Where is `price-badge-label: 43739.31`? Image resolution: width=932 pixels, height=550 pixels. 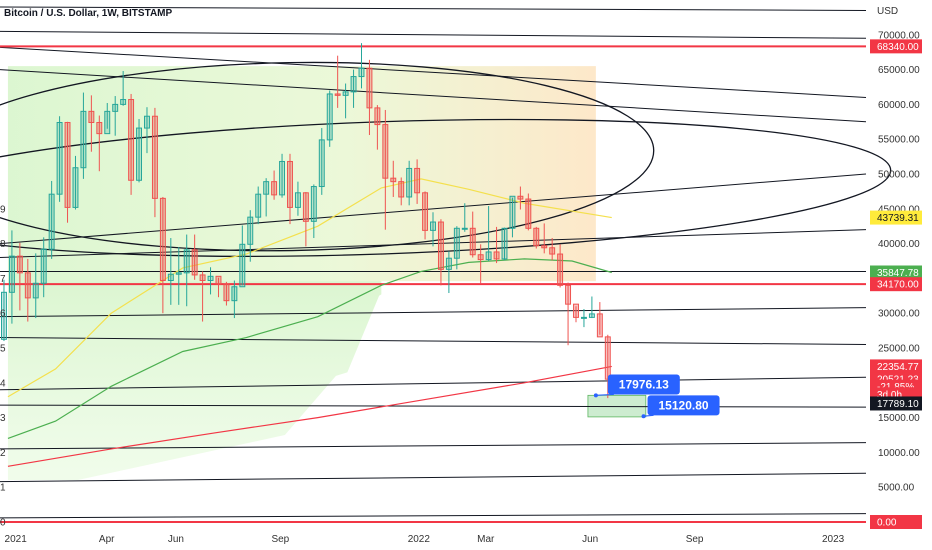
price-badge-label: 43739.31 is located at coordinates (898, 218).